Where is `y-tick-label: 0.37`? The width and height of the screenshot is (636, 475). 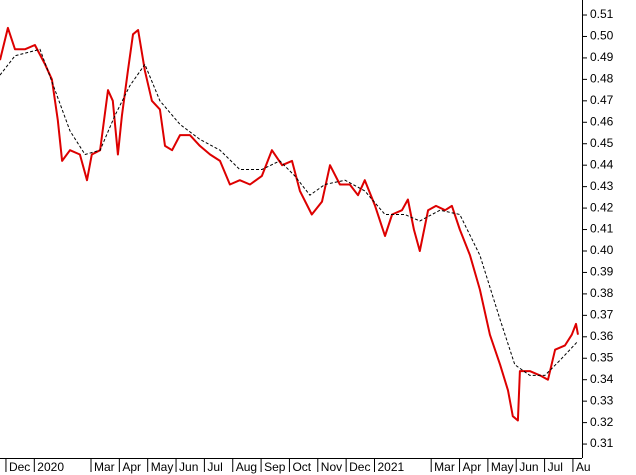 y-tick-label: 0.37 is located at coordinates (602, 315).